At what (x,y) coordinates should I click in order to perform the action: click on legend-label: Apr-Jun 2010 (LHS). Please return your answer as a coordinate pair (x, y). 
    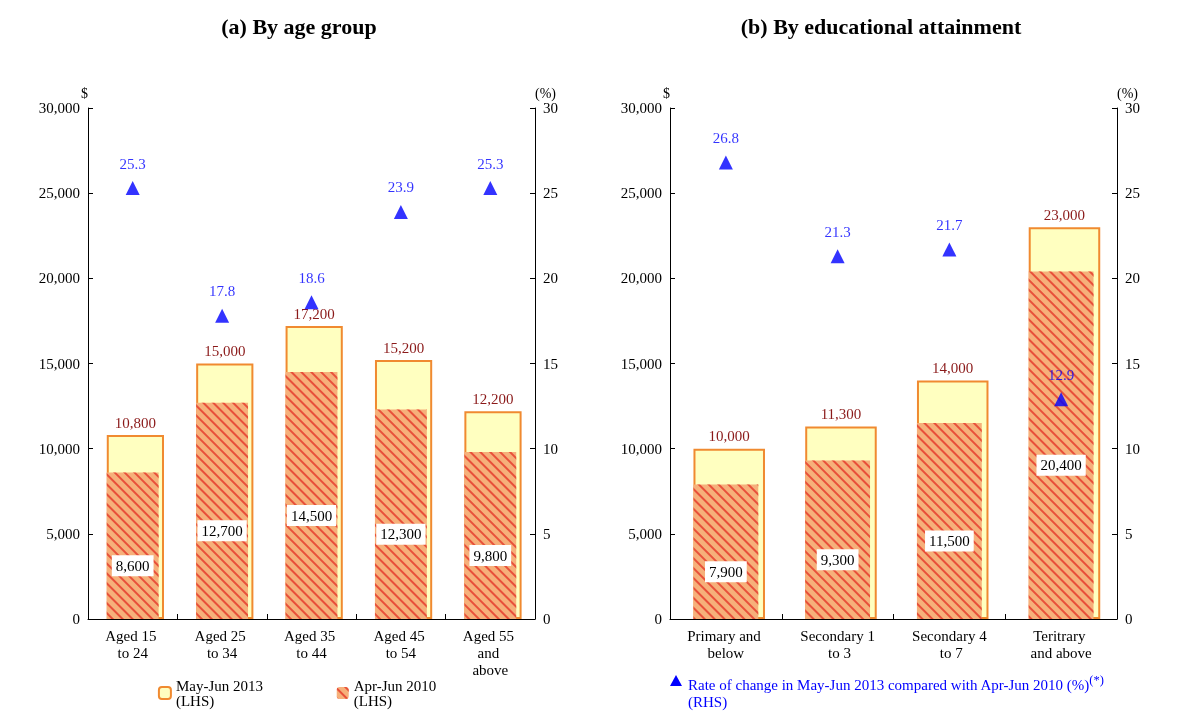
    Looking at the image, I should click on (397, 693).